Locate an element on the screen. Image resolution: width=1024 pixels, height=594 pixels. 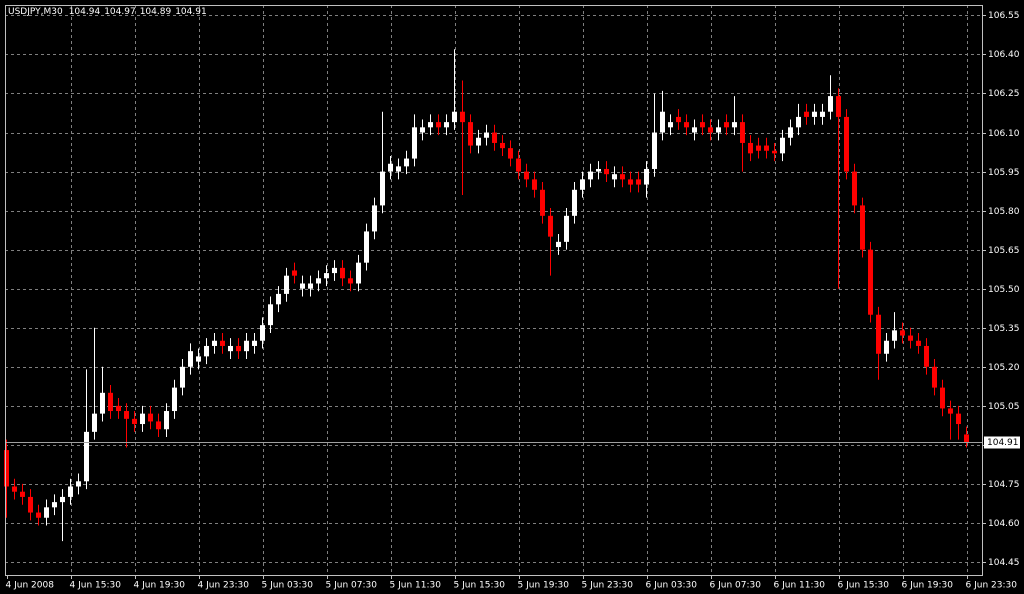
x-tick-label: 5 Jun 11:30 is located at coordinates (416, 586).